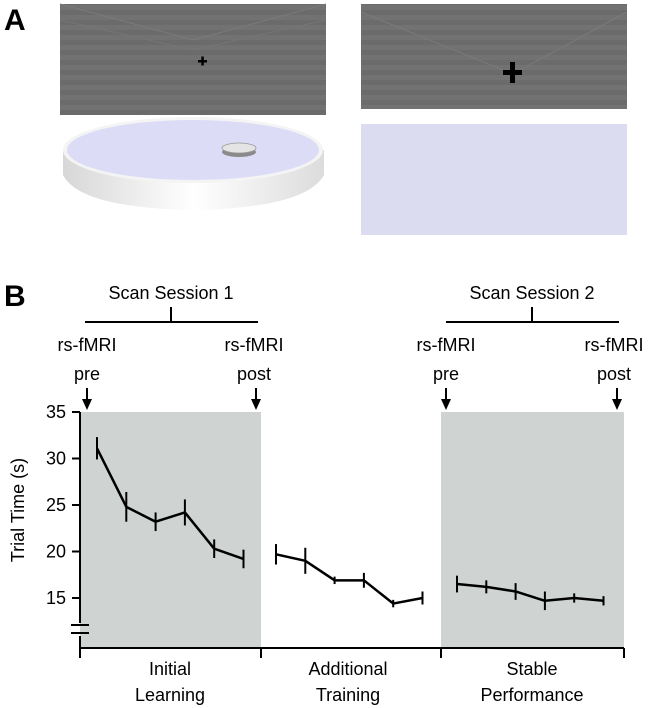  Describe the element at coordinates (56, 459) in the screenshot. I see `y-tick-label: 30` at that location.